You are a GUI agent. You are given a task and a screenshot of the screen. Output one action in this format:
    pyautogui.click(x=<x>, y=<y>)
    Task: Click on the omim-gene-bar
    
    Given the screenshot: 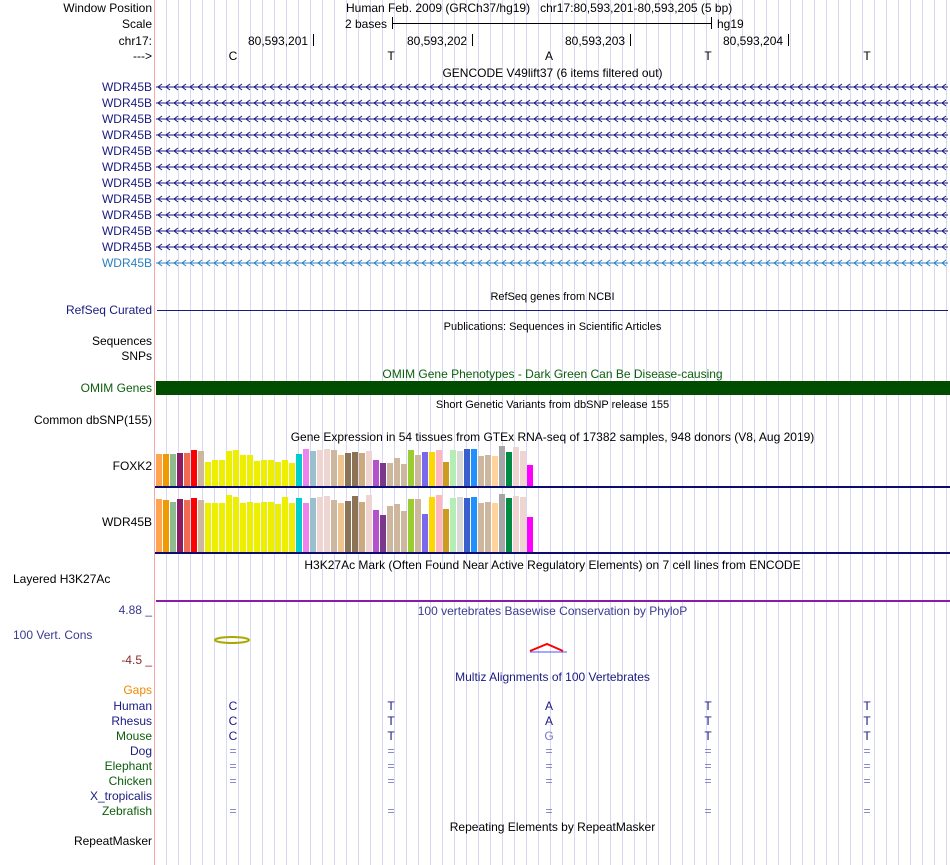 What is the action you would take?
    pyautogui.click(x=553, y=388)
    